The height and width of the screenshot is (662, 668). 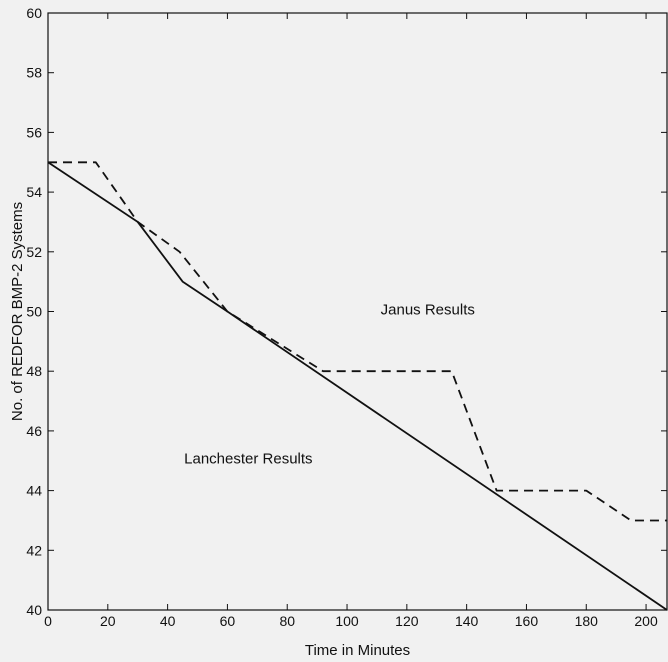 What do you see at coordinates (329, 384) in the screenshot?
I see `annotations: Janus Results Lanchester Results` at bounding box center [329, 384].